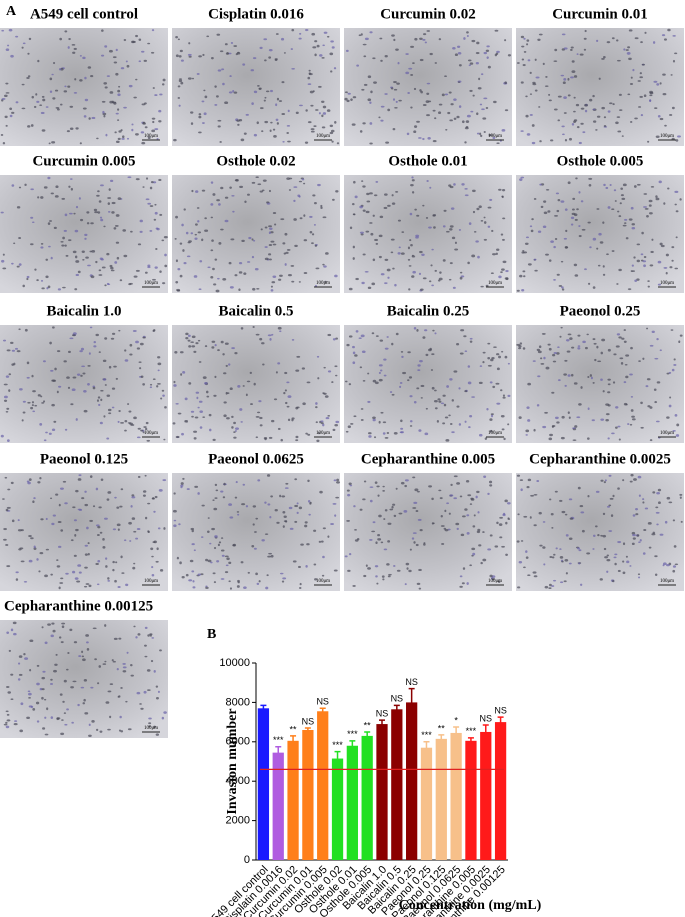 The image size is (685, 917). I want to click on significance-label: NS, so click(382, 714).